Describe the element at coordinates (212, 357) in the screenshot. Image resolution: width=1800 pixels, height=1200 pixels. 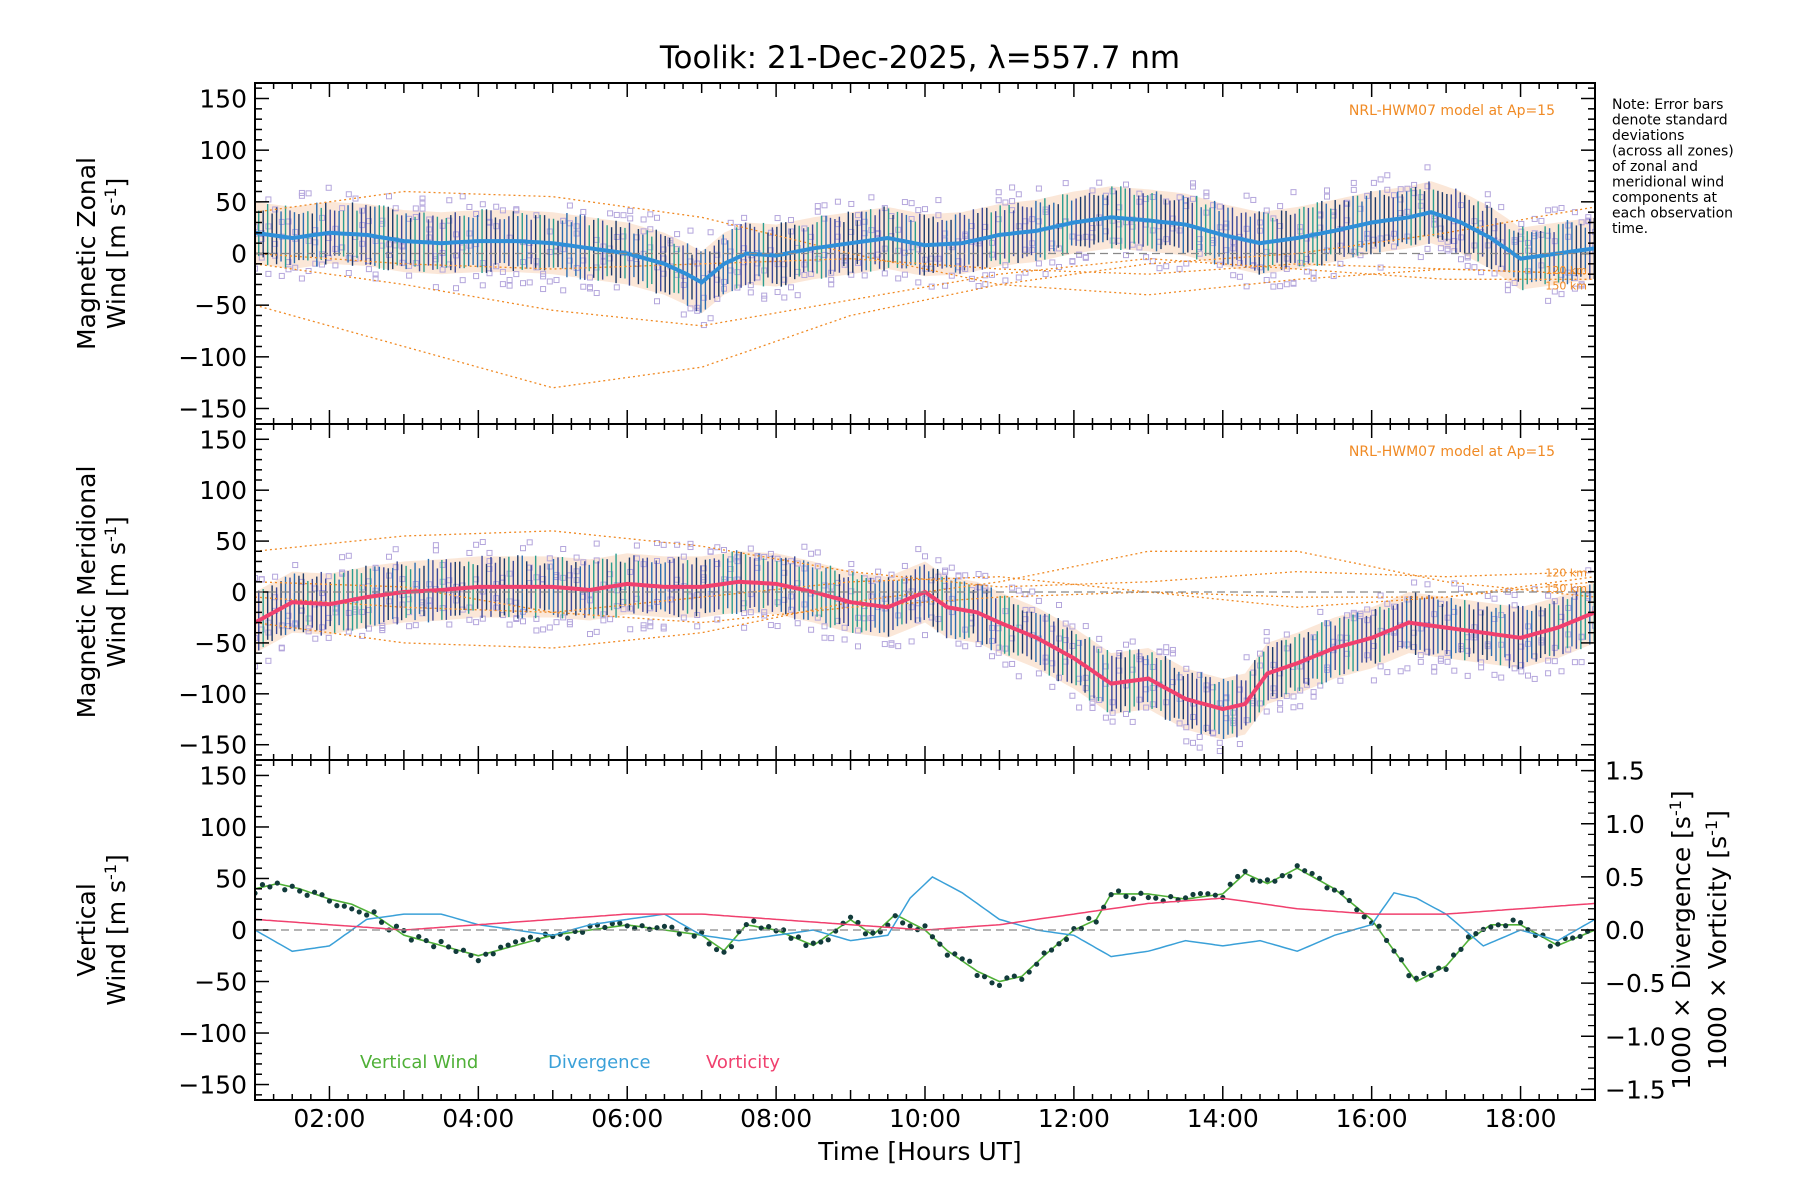
I see `y-tick-label: −100` at that location.